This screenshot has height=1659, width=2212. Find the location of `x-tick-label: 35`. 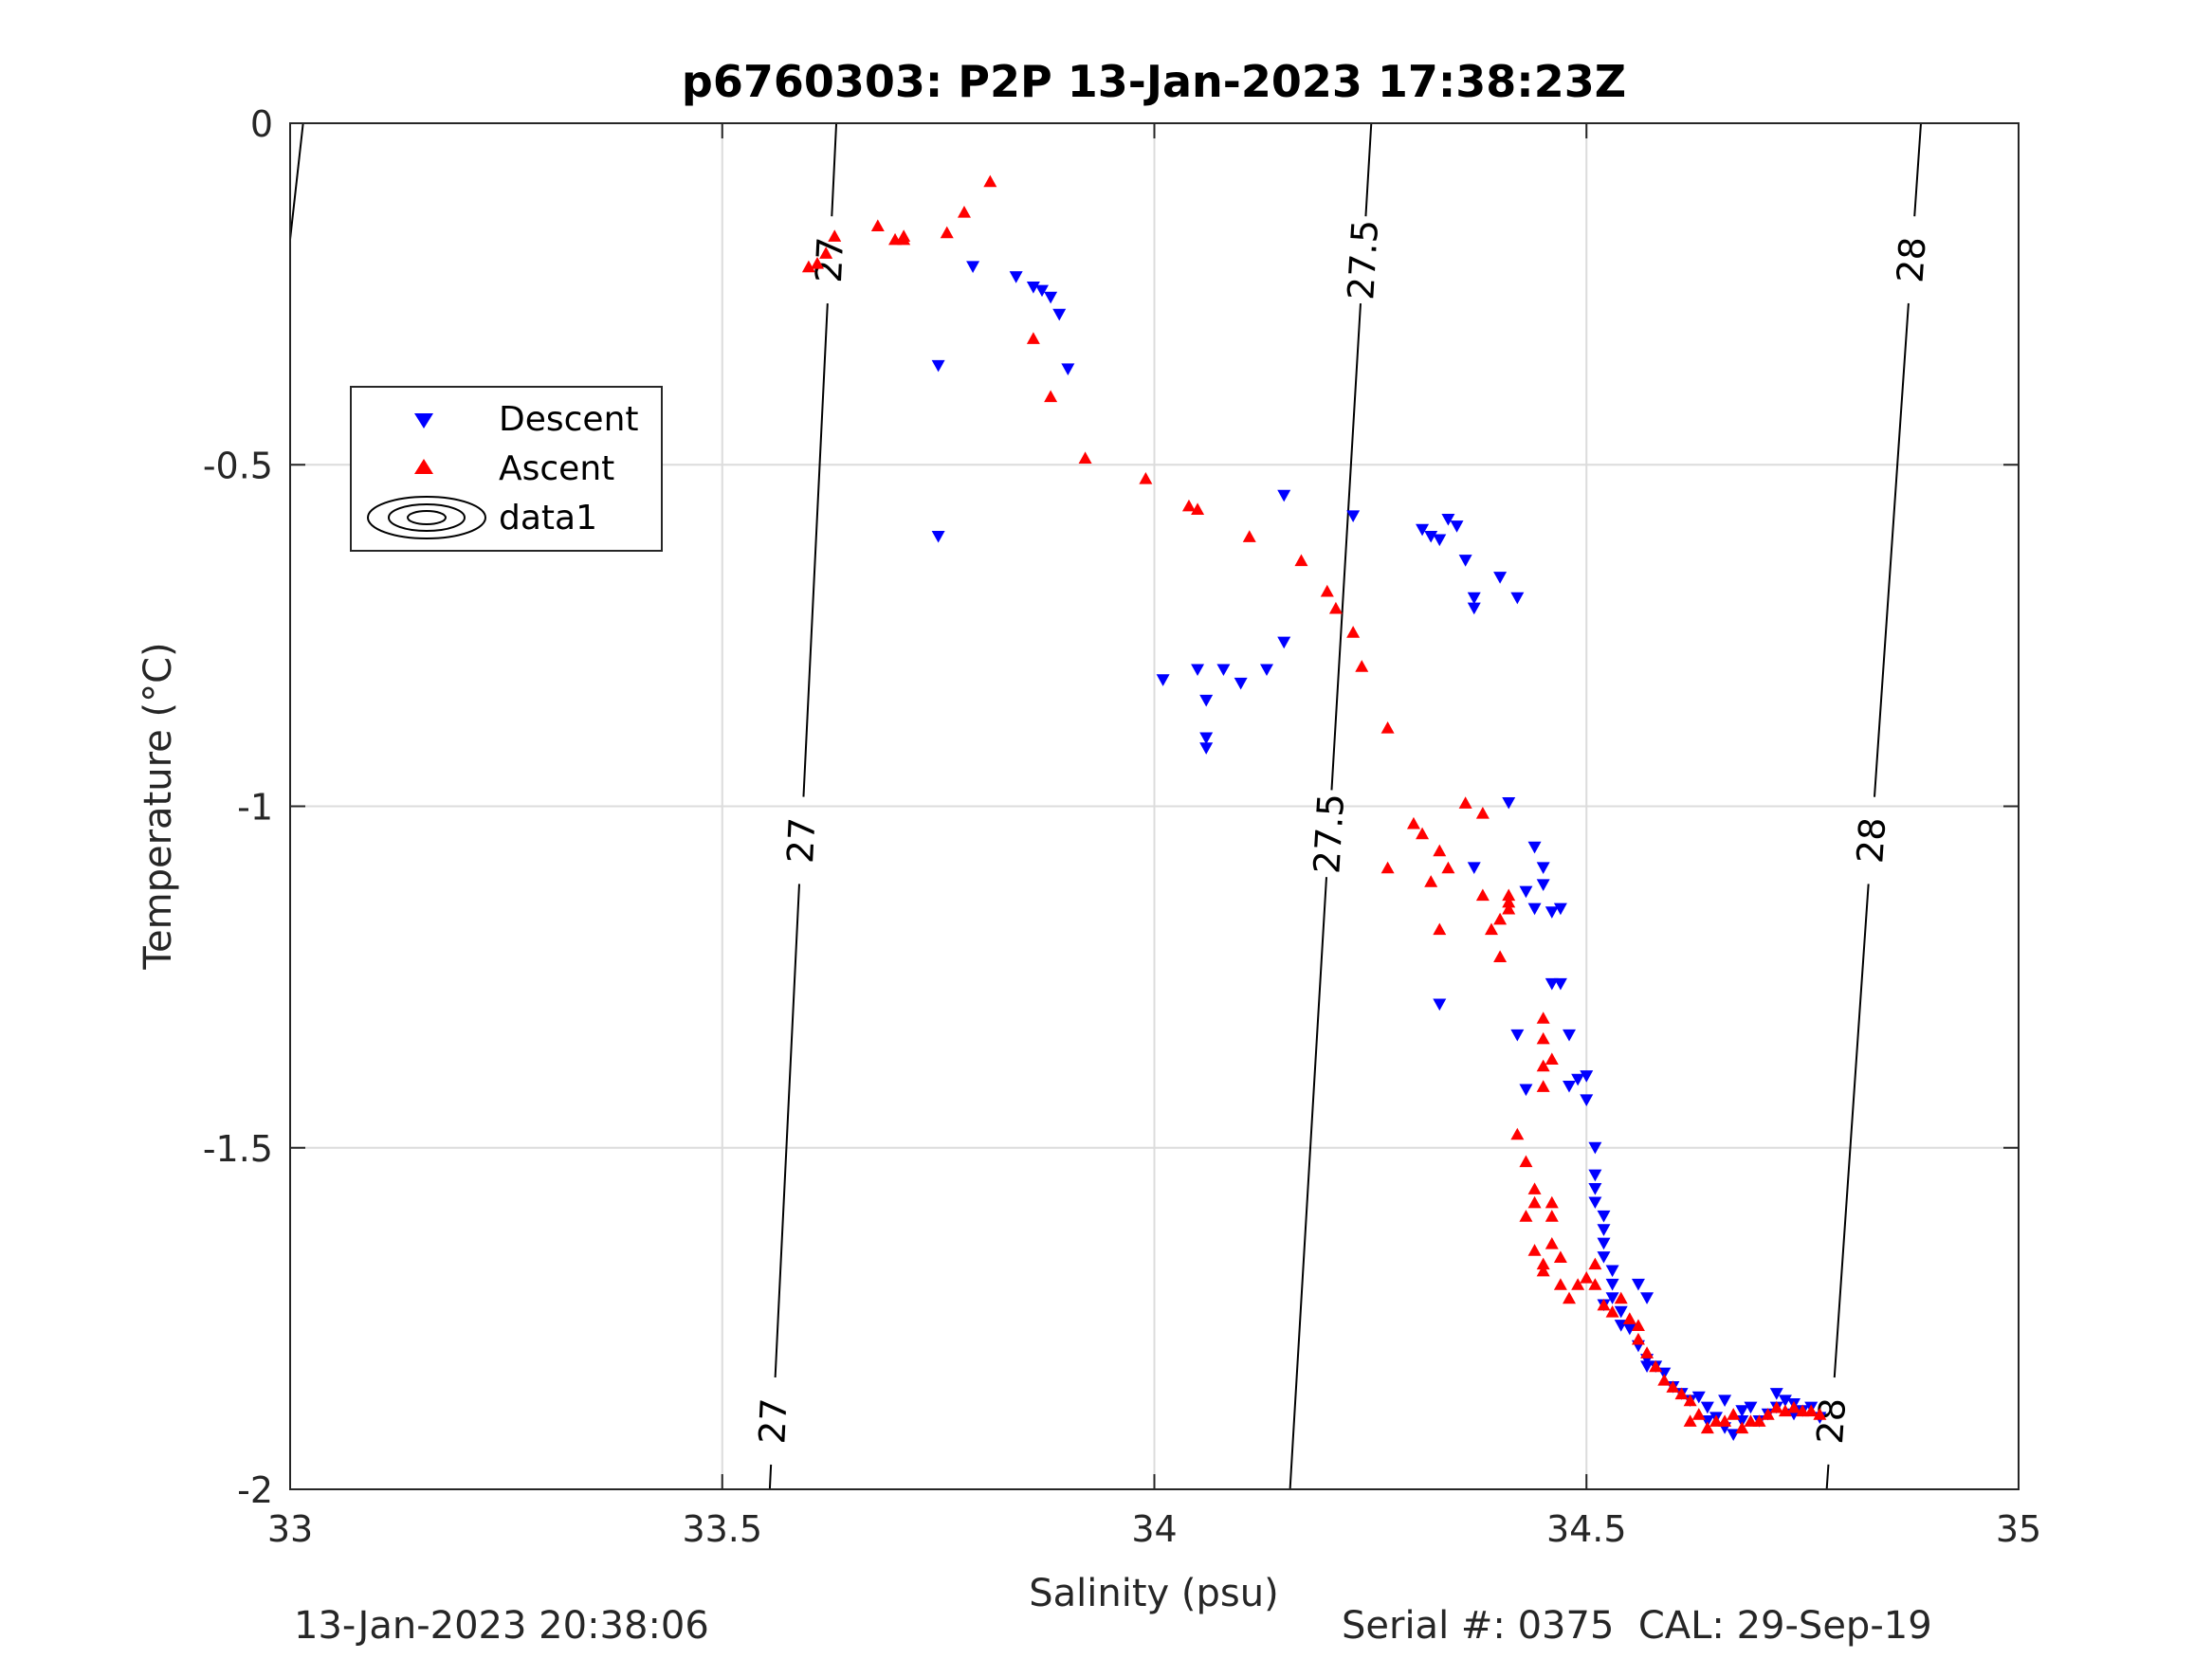

x-tick-label: 35 is located at coordinates (2018, 1529).